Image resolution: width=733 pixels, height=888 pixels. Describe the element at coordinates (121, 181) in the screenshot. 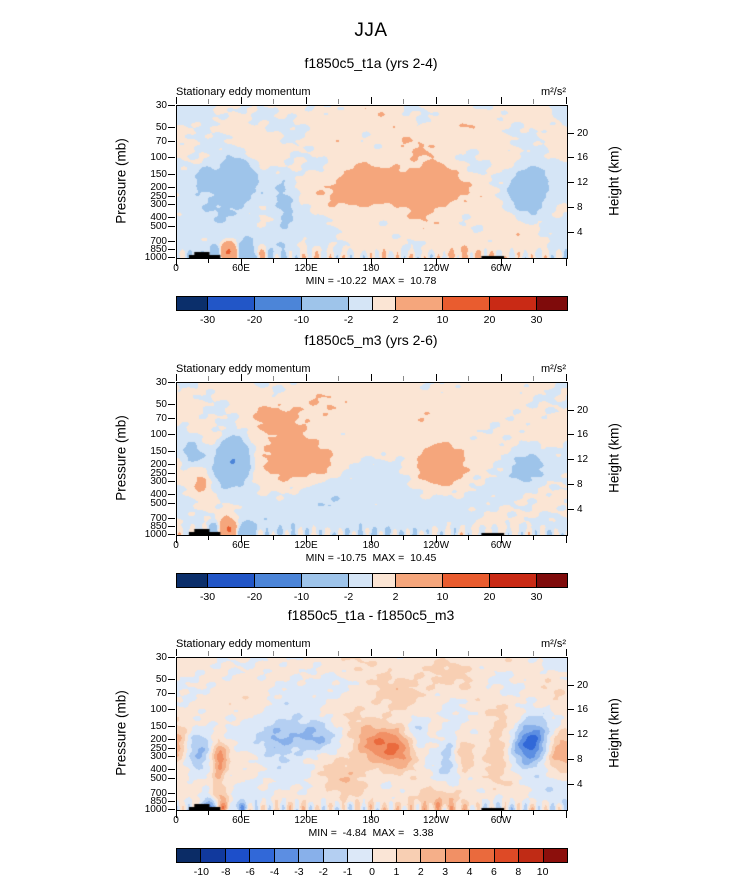

I see `pressure-axis-title: Pressure (mb)` at that location.